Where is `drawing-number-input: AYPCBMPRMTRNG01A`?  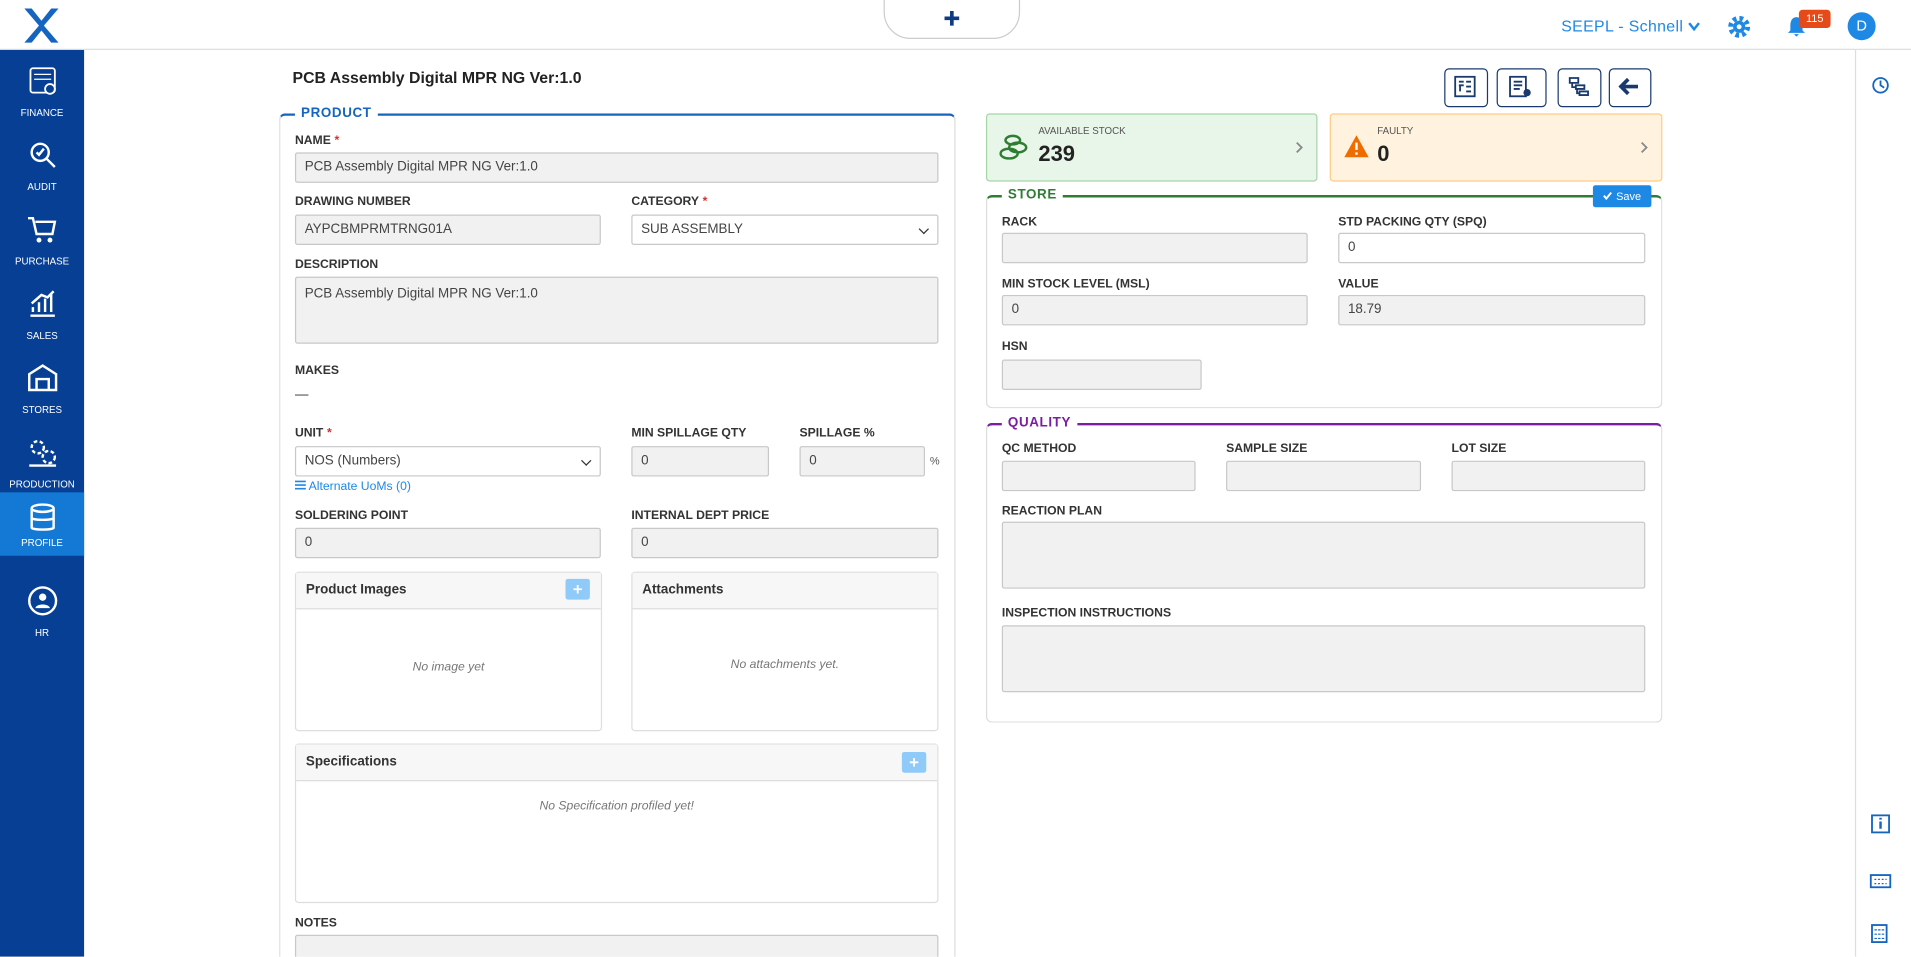
drawing-number-input: AYPCBMPRMTRNG01A is located at coordinates (447, 229).